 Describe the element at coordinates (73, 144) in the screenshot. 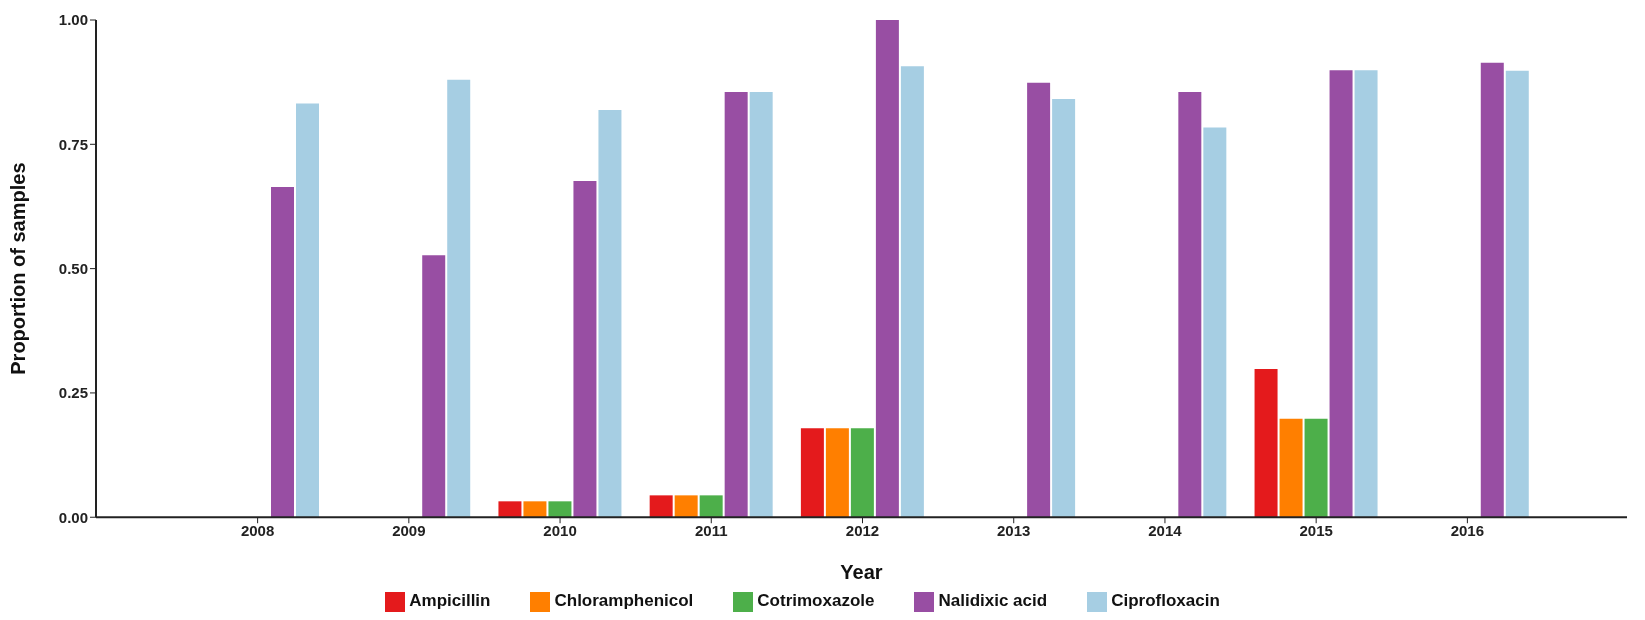

I see `y-tick-label: 0.75` at that location.